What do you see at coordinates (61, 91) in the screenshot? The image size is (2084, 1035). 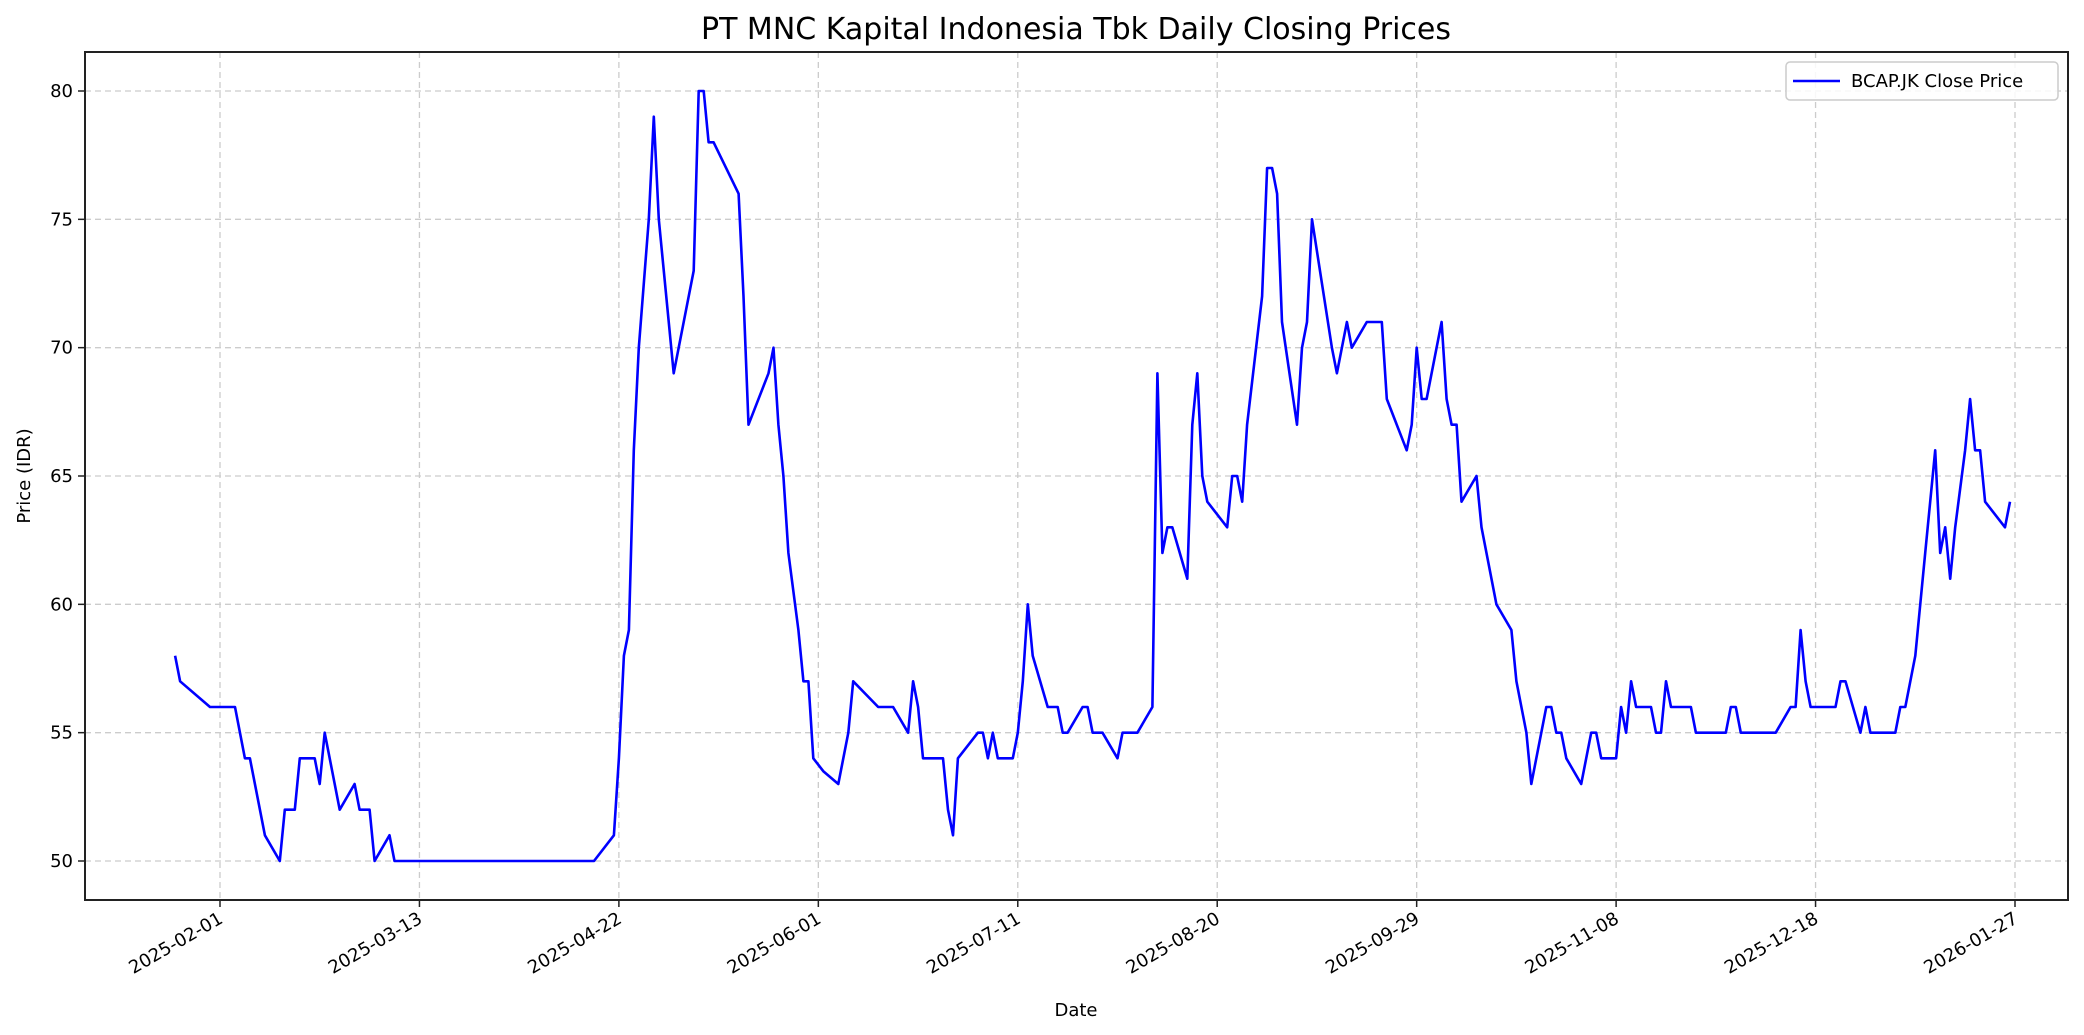 I see `y-tick-label: 80` at bounding box center [61, 91].